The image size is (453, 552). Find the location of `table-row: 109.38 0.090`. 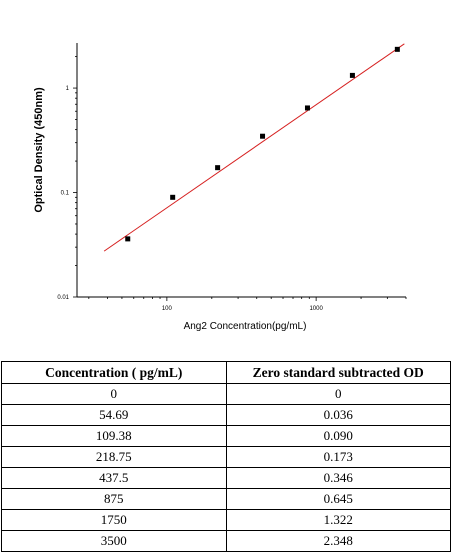

table-row: 109.38 0.090 is located at coordinates (226, 436).